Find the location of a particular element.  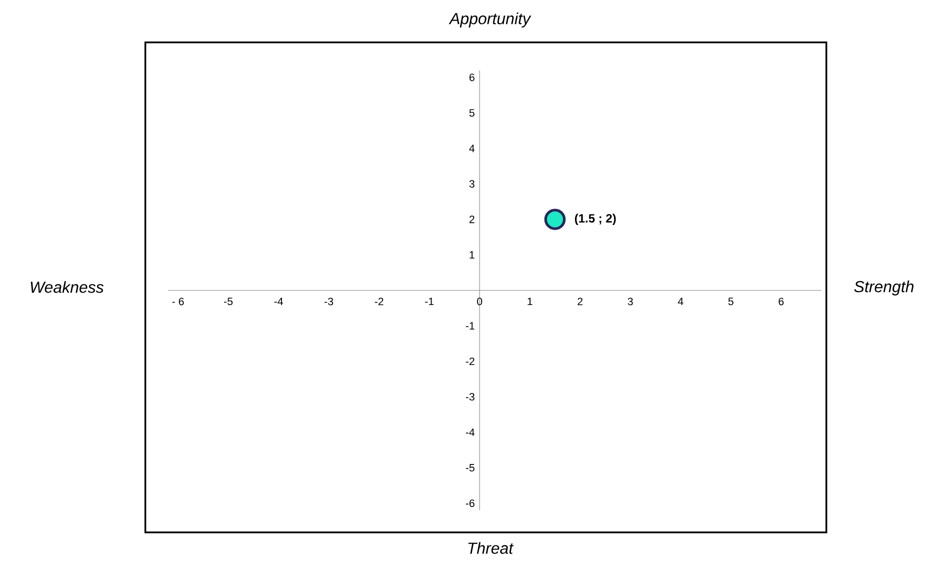

annotation: (1.5 ; 2) is located at coordinates (595, 219).